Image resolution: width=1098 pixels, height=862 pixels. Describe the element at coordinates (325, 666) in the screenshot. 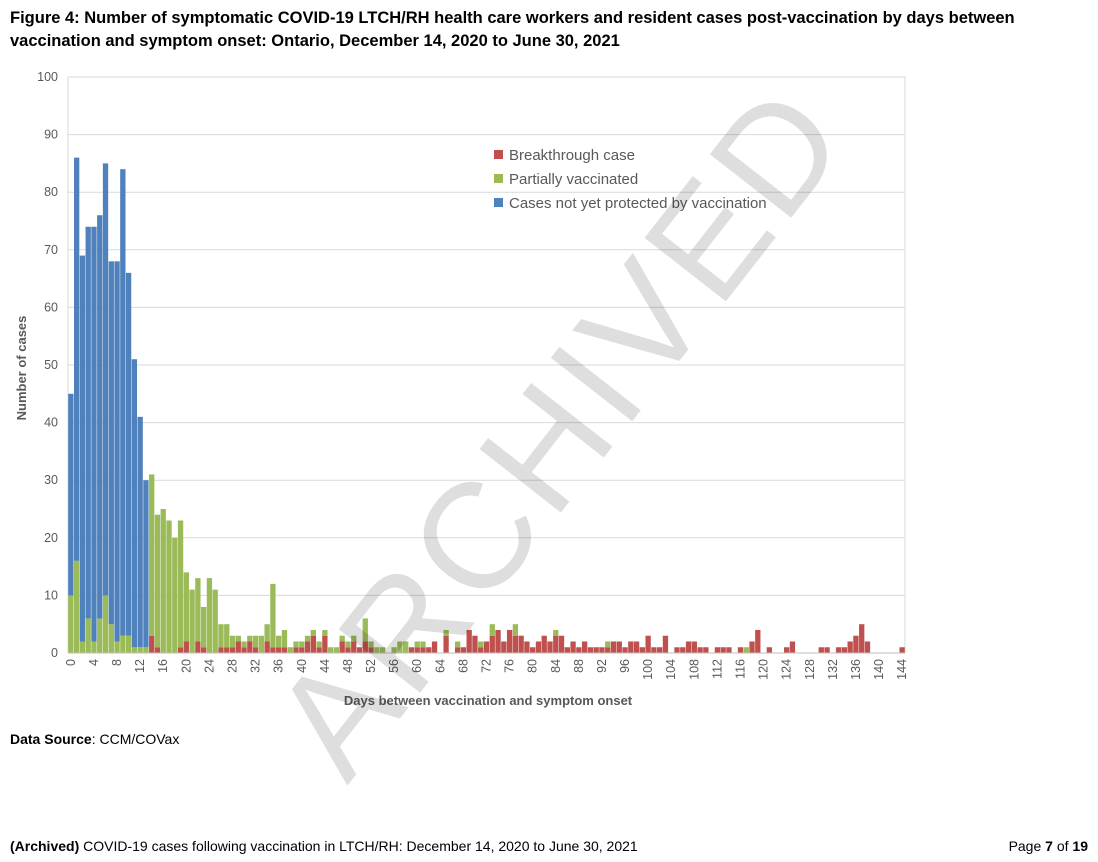

I see `x-tick-label: 44` at that location.